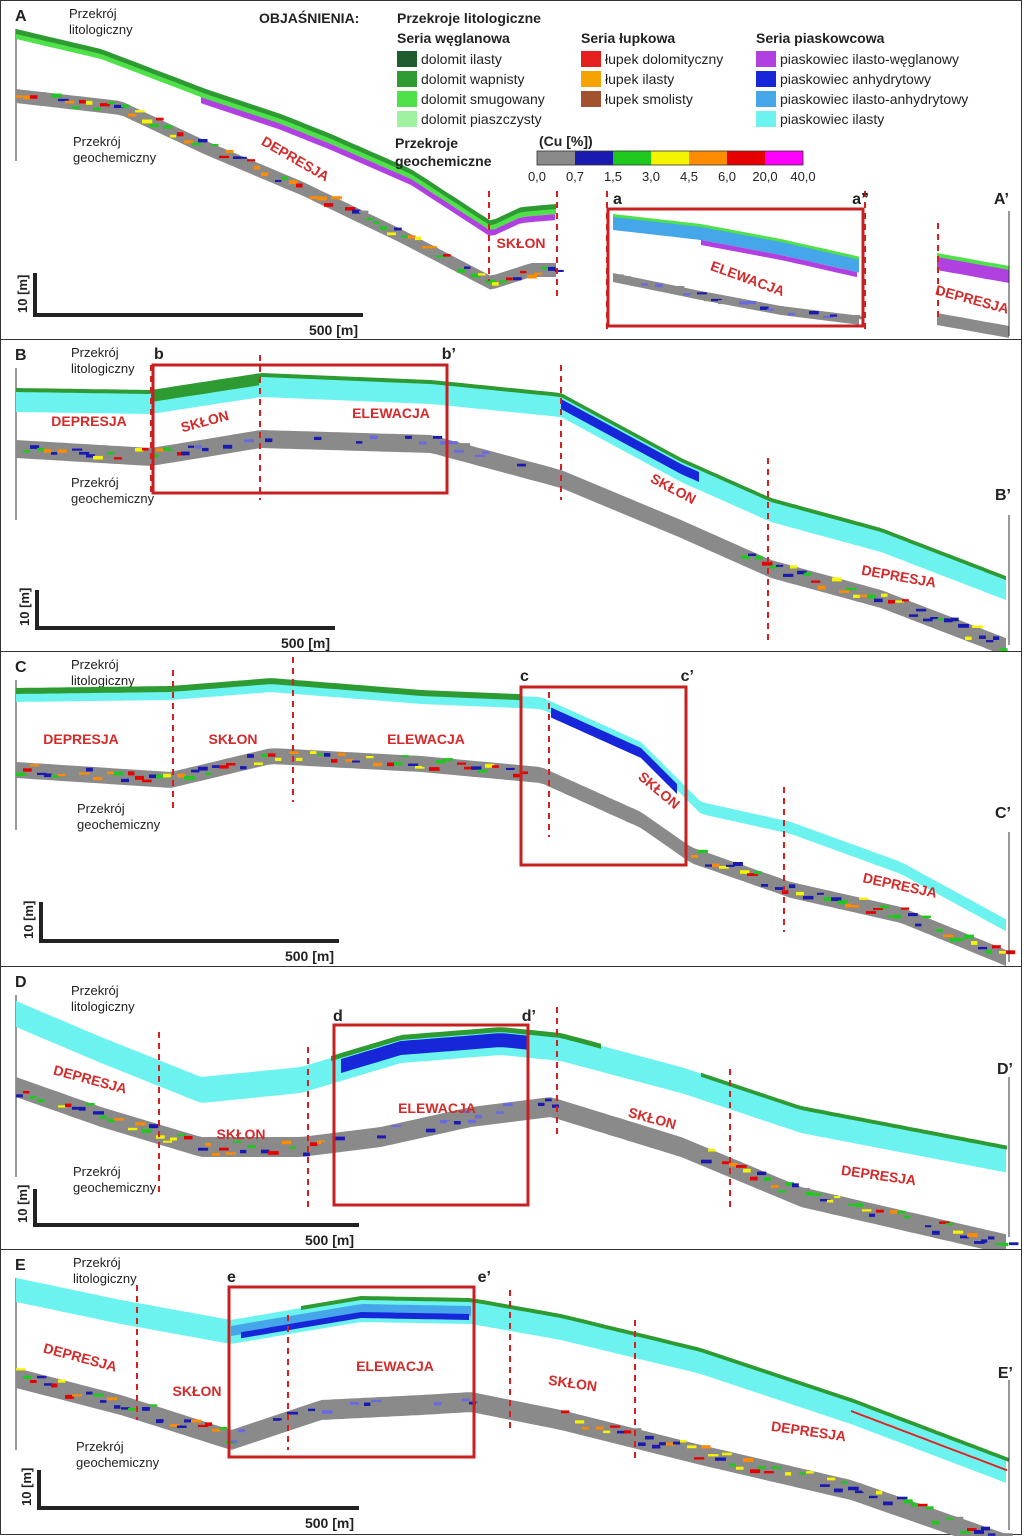 This screenshot has height=1536, width=1024. I want to click on geo-band, so click(736, 299).